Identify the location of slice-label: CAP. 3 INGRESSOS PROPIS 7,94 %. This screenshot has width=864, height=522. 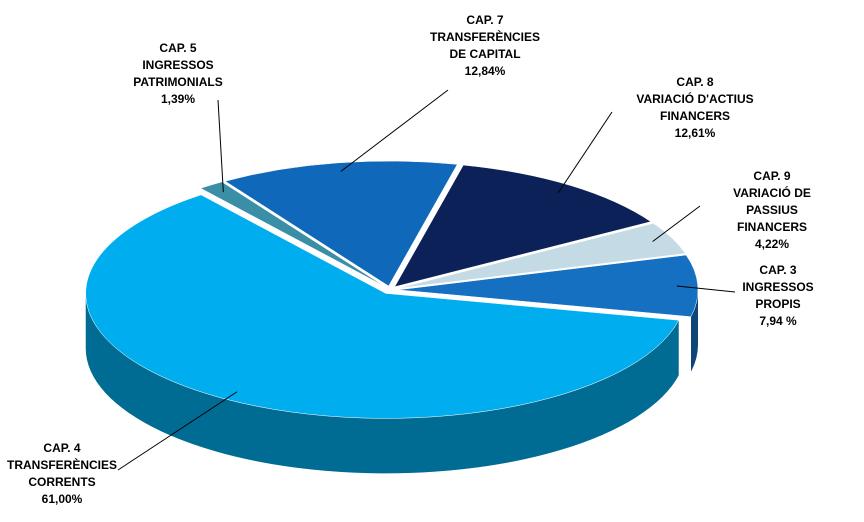
(777, 296).